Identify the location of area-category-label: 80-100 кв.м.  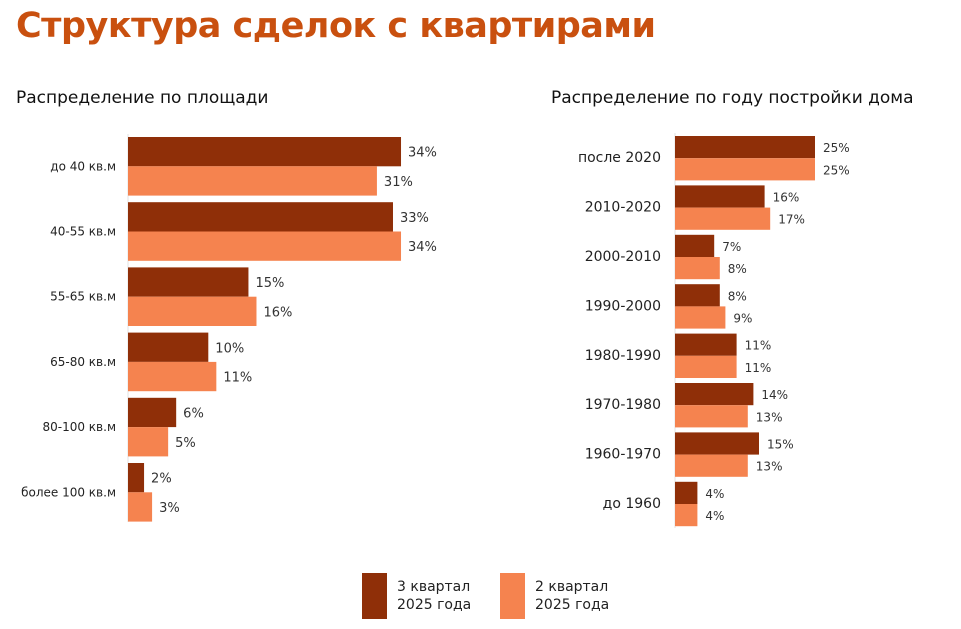
(79, 427).